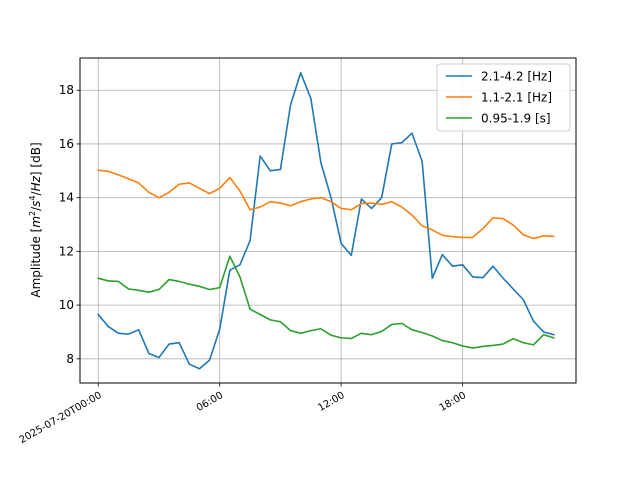  I want to click on ylabel-exp-2: 2, so click(32, 213).